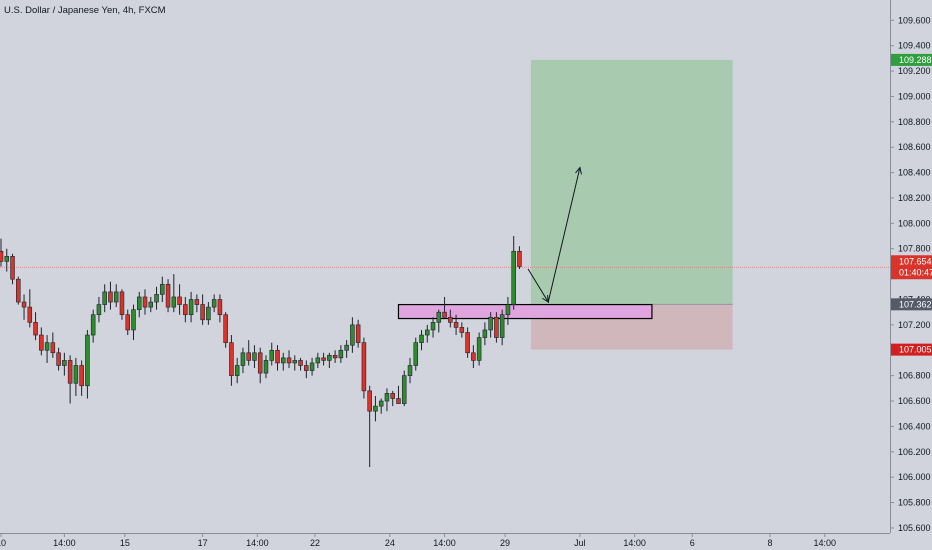 This screenshot has height=550, width=932. I want to click on y-tick-label: 106.400, so click(914, 426).